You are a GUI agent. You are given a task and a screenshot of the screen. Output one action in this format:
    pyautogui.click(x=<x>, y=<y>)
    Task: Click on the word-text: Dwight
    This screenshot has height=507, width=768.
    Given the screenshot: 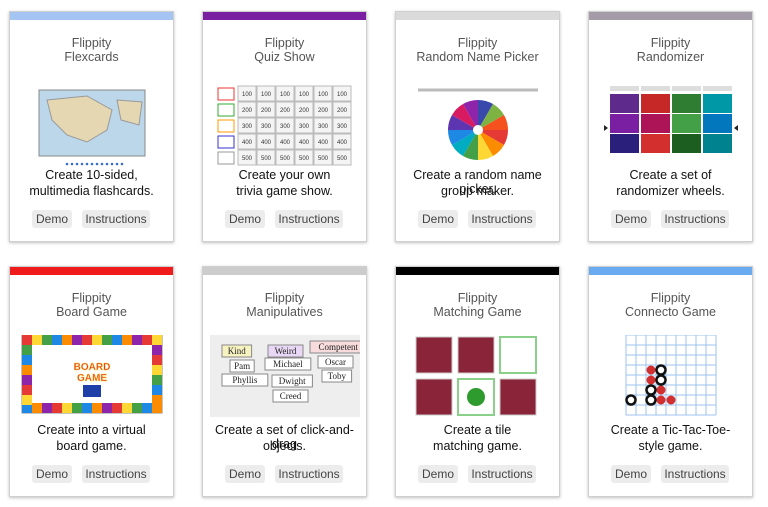 What is the action you would take?
    pyautogui.click(x=292, y=381)
    